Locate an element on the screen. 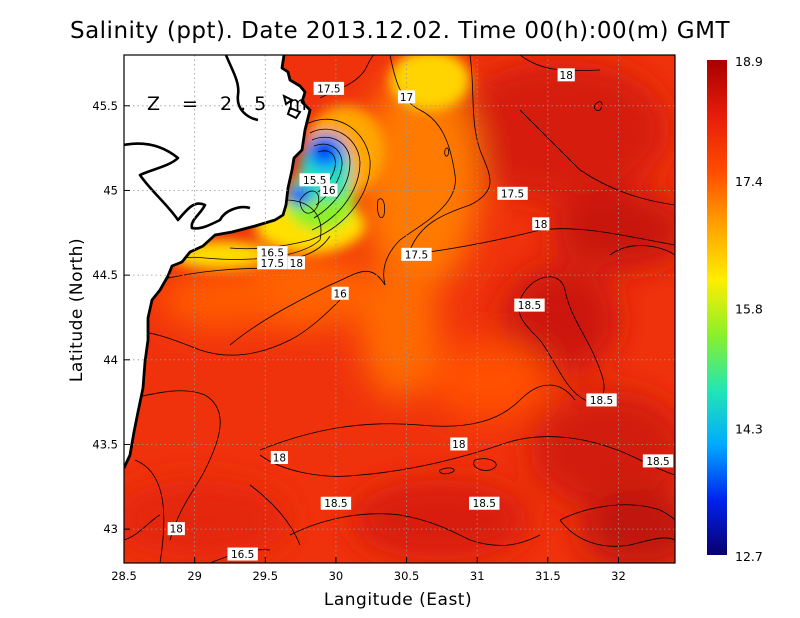 The height and width of the screenshot is (618, 800). y-tick-label: 45 is located at coordinates (110, 190).